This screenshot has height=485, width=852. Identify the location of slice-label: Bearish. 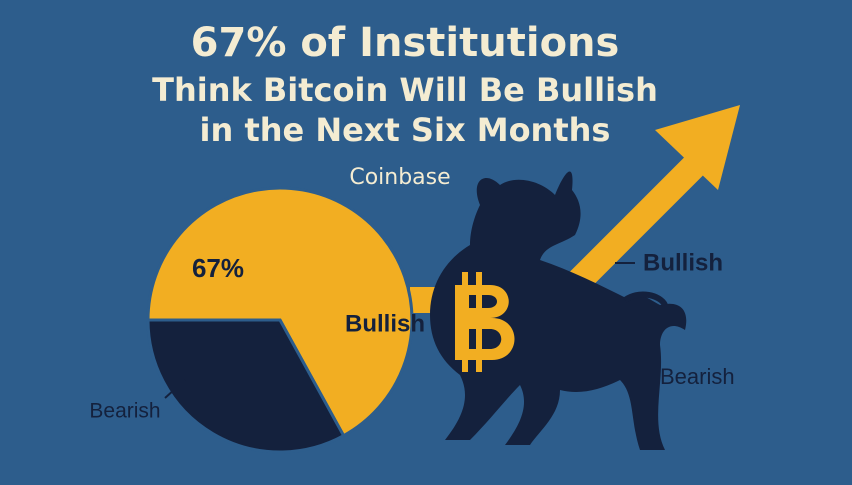
(124, 411).